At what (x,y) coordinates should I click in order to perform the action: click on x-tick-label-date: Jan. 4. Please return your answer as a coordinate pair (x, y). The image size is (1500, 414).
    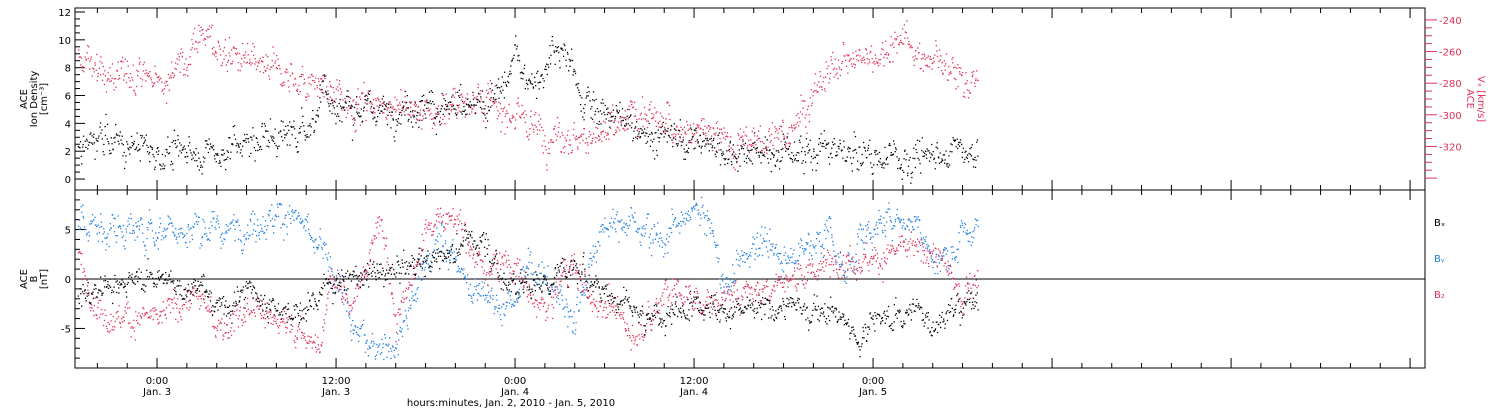
    Looking at the image, I should click on (514, 392).